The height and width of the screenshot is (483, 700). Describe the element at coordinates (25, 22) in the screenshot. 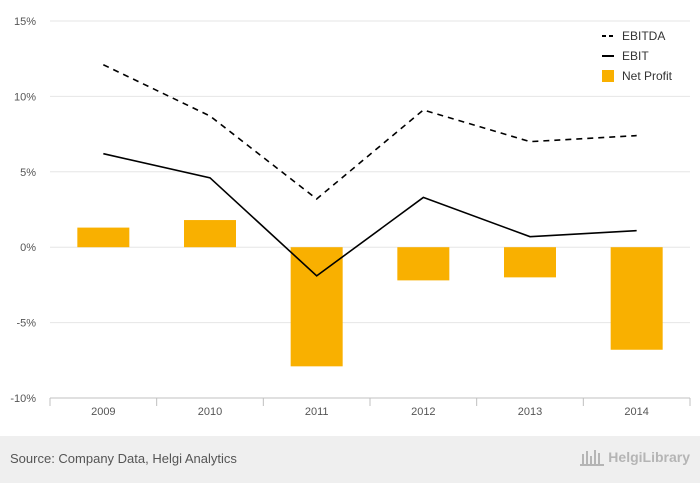

I see `y-tick-label: 15%` at that location.